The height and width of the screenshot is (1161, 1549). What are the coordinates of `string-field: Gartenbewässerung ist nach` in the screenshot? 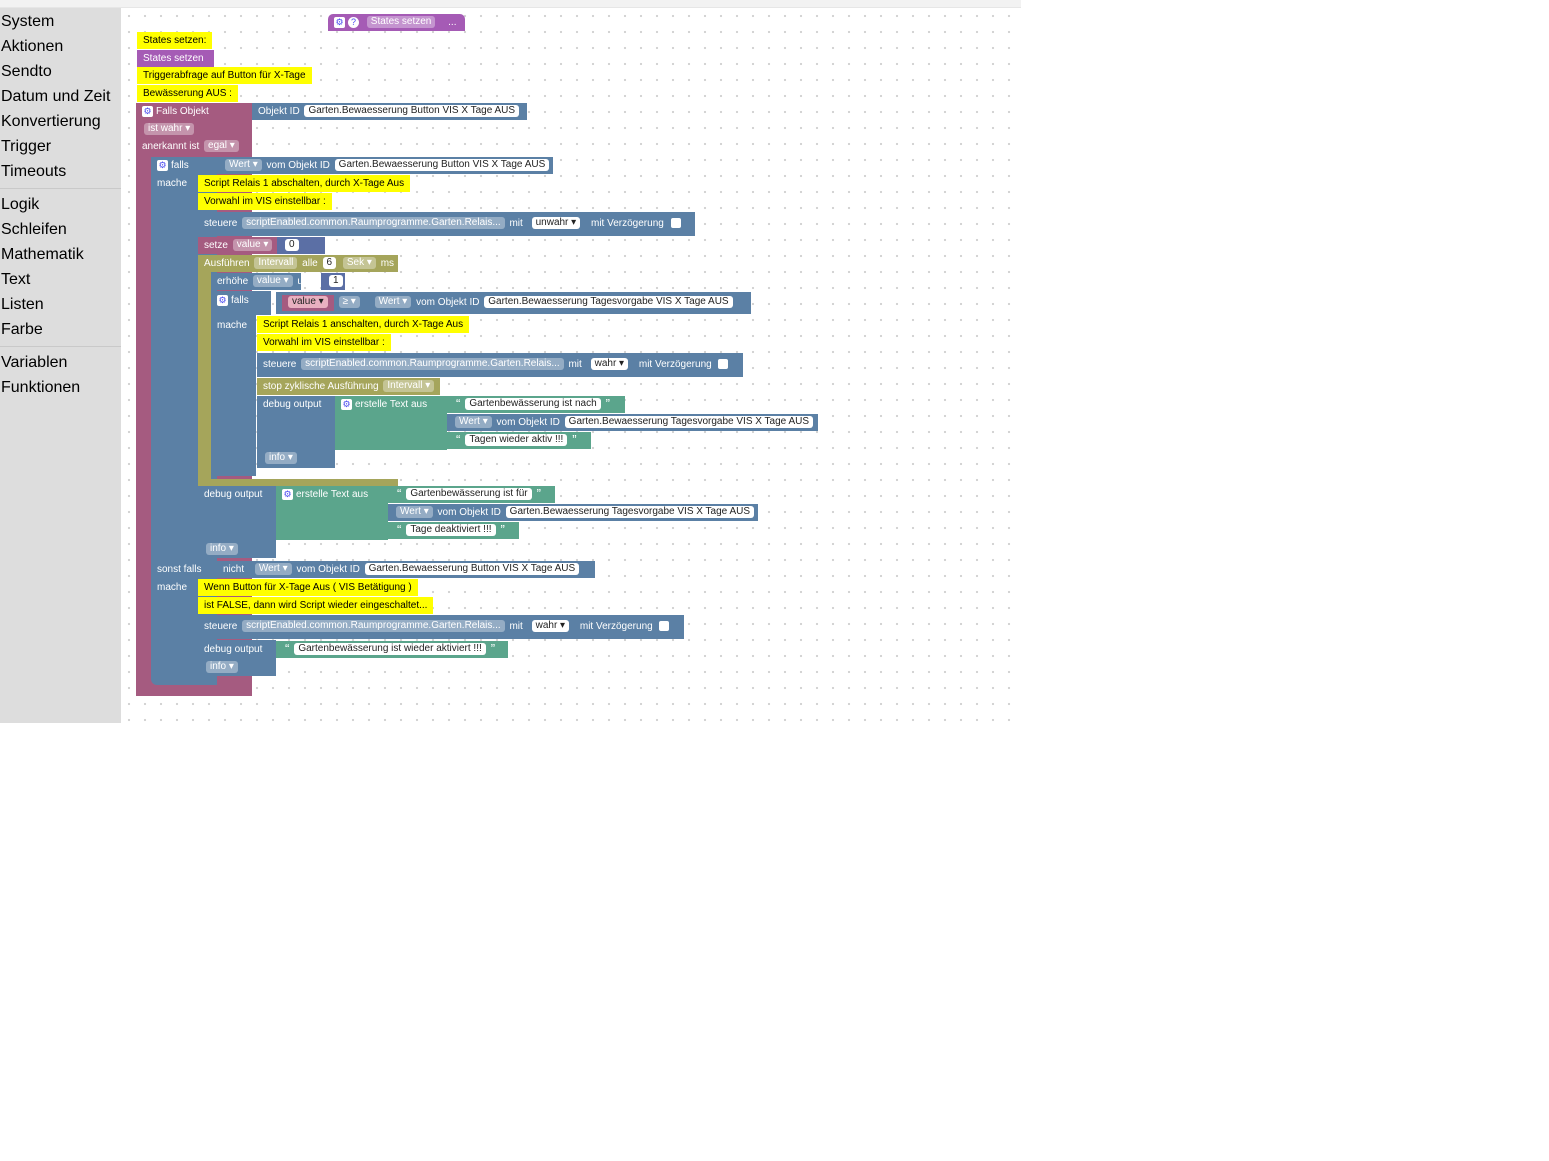 It's located at (533, 404).